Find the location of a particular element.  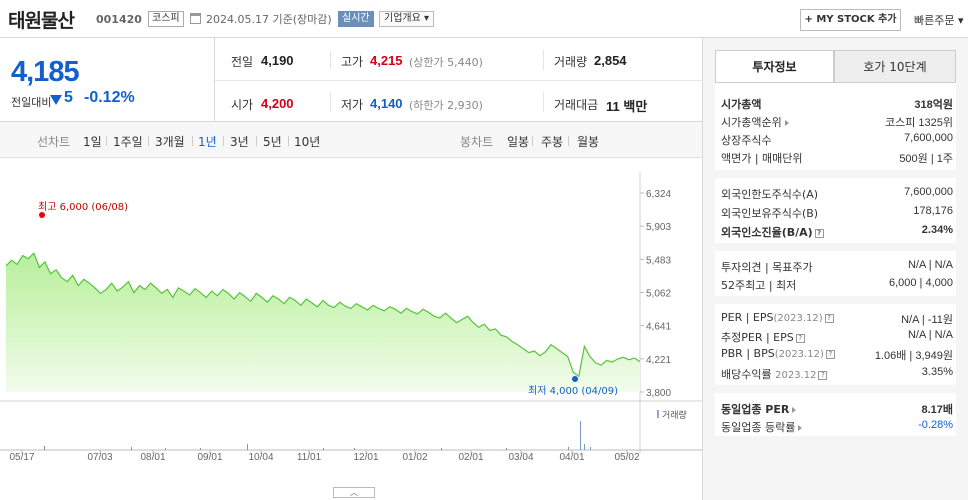

down-arrow-icon is located at coordinates (56, 100).